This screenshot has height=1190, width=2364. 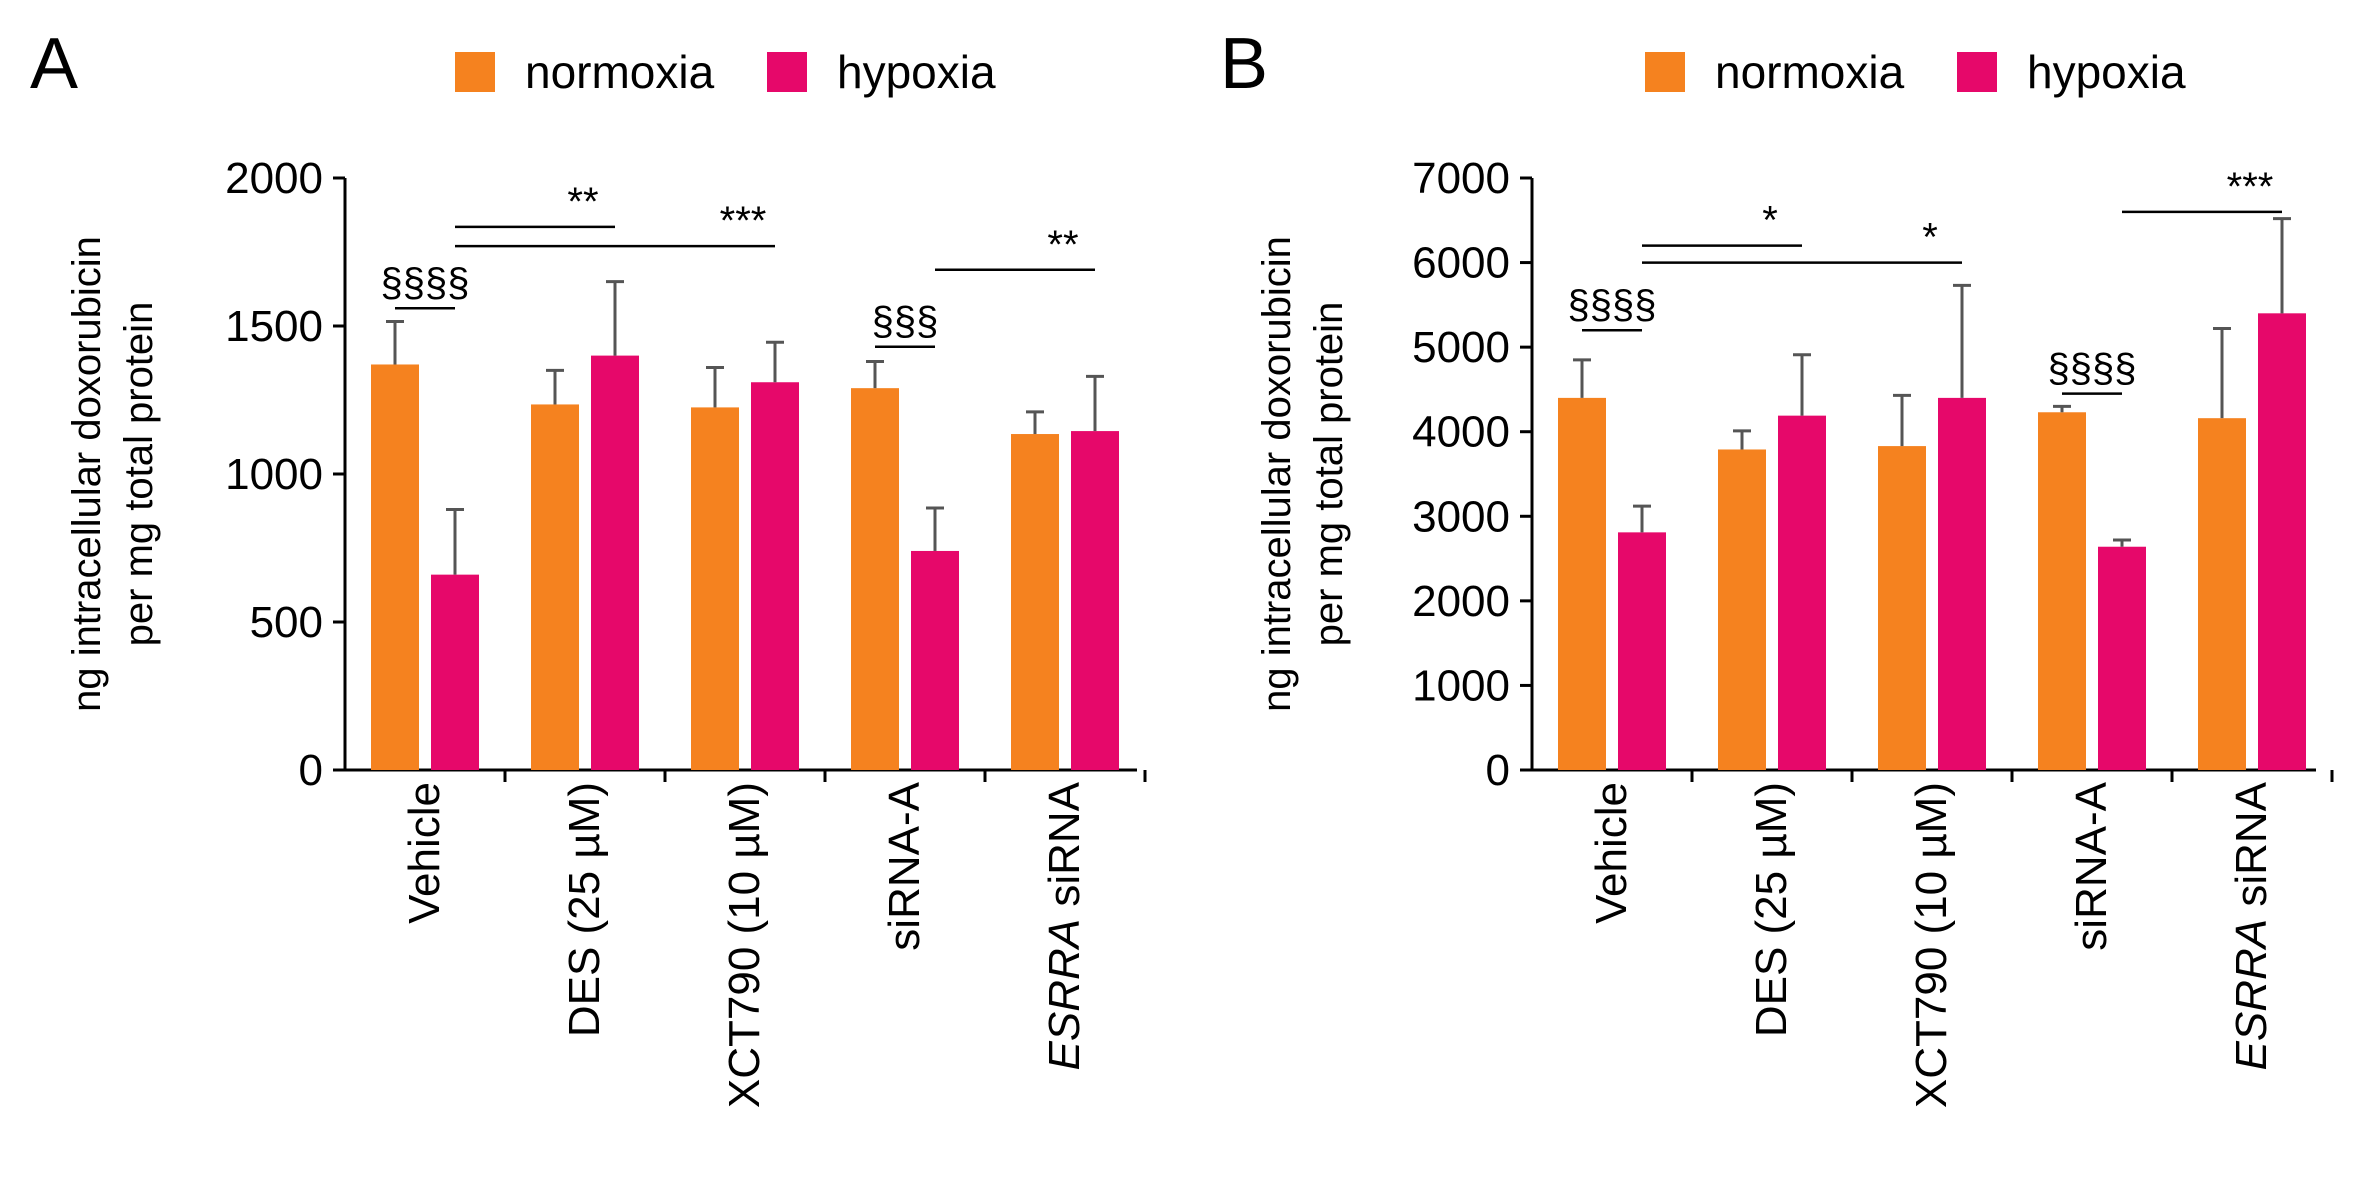 I want to click on y-tick-label: 4000, so click(x=1461, y=432).